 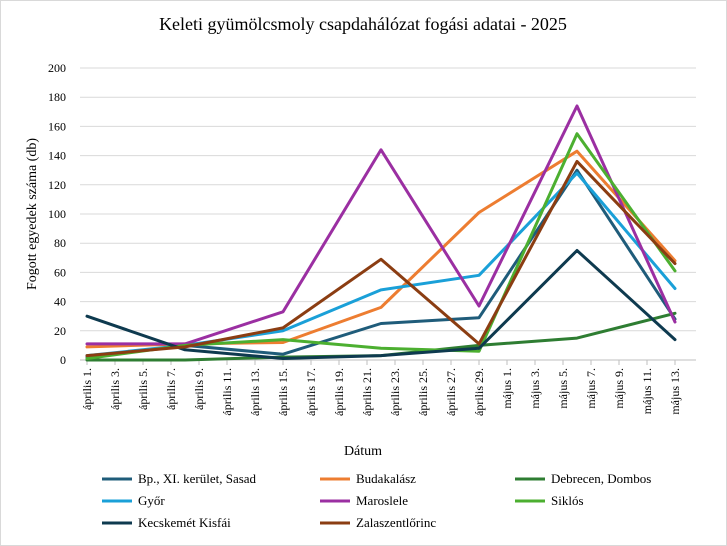 What do you see at coordinates (87, 389) in the screenshot?
I see `x-tick-label: április 1.` at bounding box center [87, 389].